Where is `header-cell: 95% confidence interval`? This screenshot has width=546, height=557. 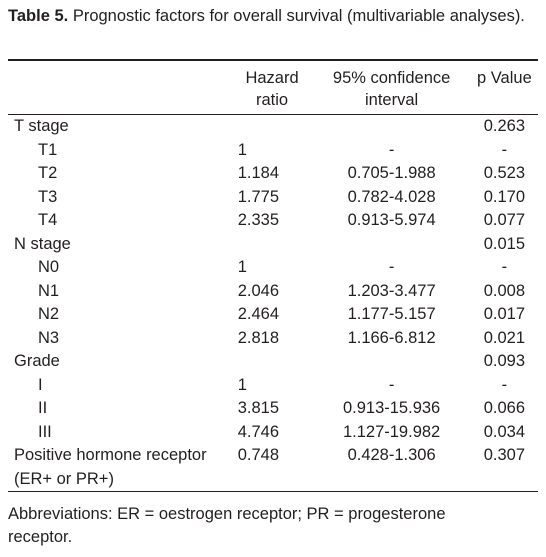 header-cell: 95% confidence interval is located at coordinates (391, 87).